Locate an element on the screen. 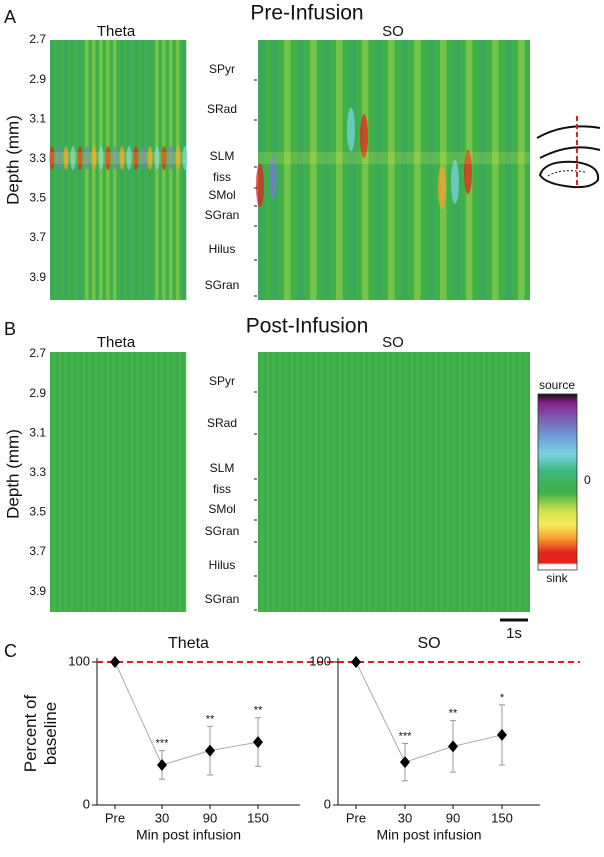  axis-label: Depth (mm) is located at coordinates (12, 160).